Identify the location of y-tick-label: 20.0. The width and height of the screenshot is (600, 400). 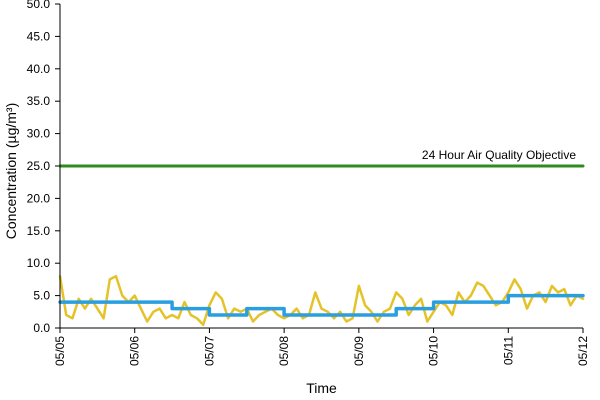
(39, 198).